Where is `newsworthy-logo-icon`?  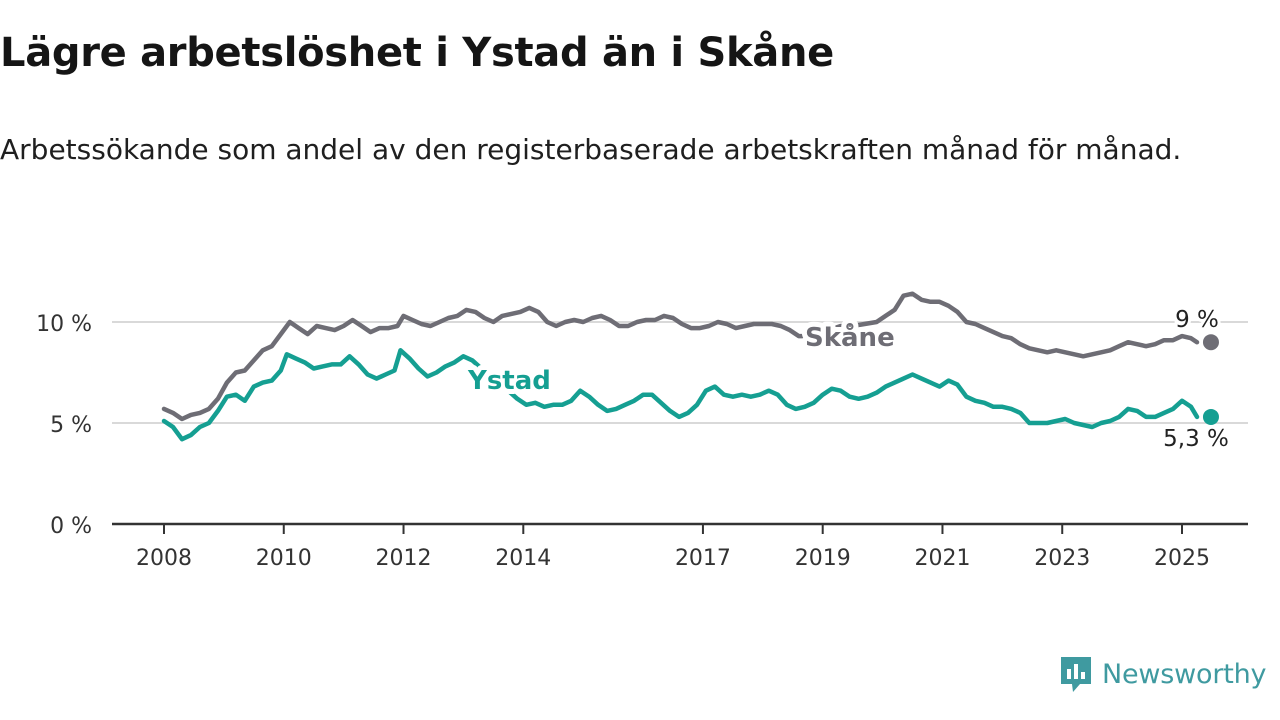 newsworthy-logo-icon is located at coordinates (1076, 674).